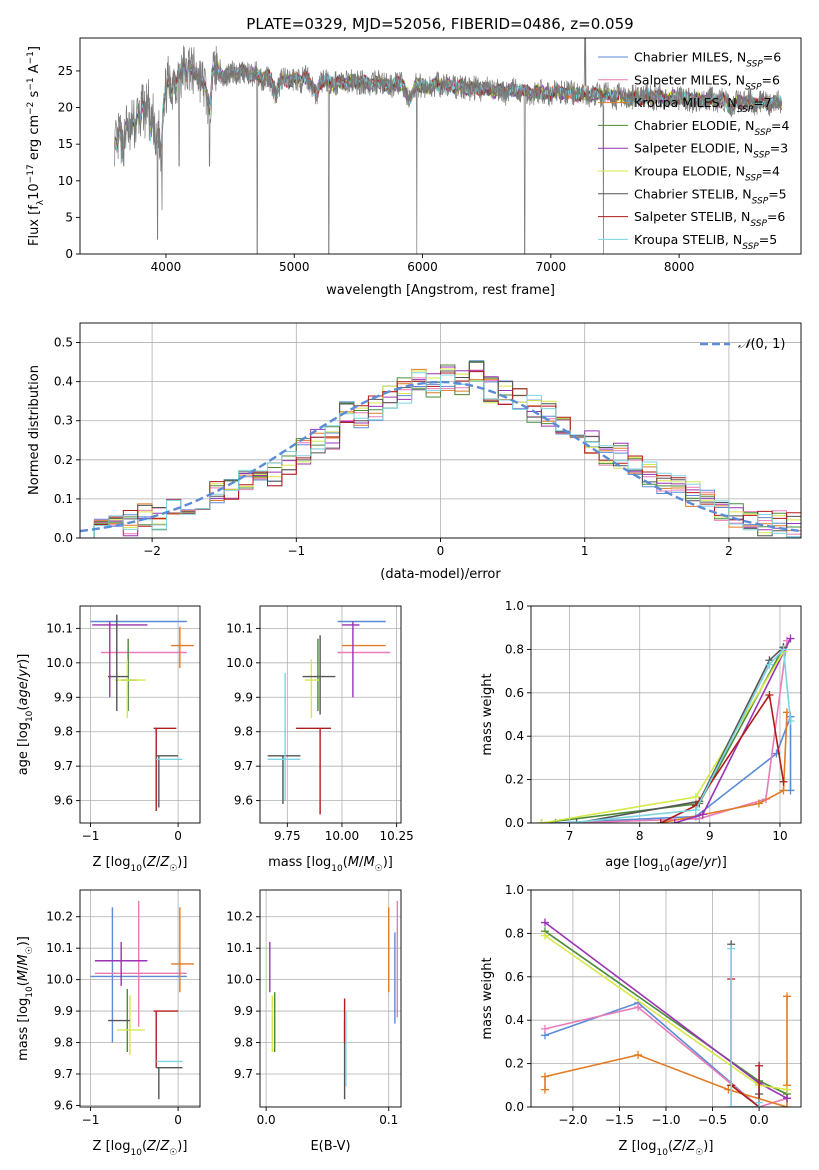 The width and height of the screenshot is (819, 1170). What do you see at coordinates (287, 836) in the screenshot?
I see `x-tick-label: 9.75` at bounding box center [287, 836].